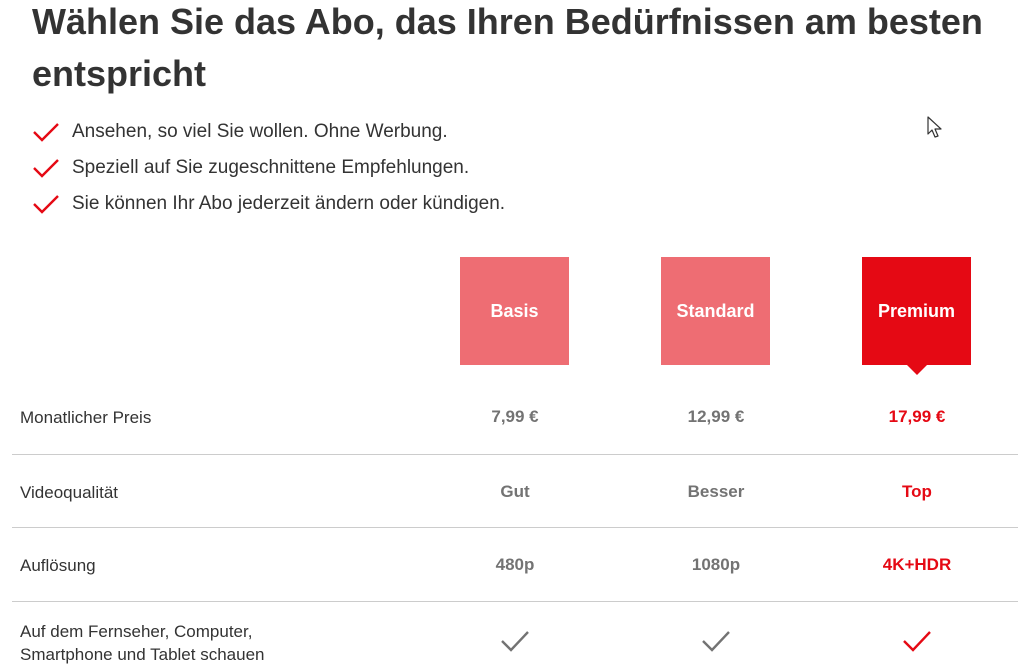  I want to click on resolution-standard: 1080p, so click(716, 564).